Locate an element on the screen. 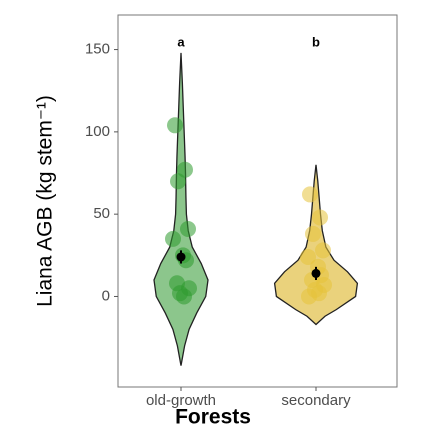  significance-letter: b is located at coordinates (316, 41).